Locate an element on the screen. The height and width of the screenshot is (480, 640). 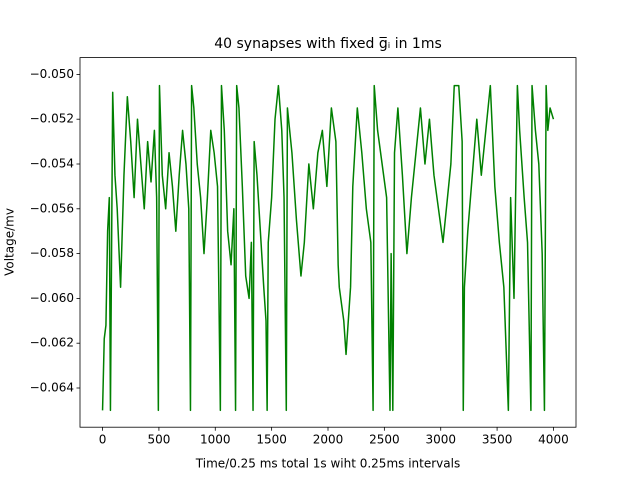
x-tick-label: 500 is located at coordinates (158, 440).